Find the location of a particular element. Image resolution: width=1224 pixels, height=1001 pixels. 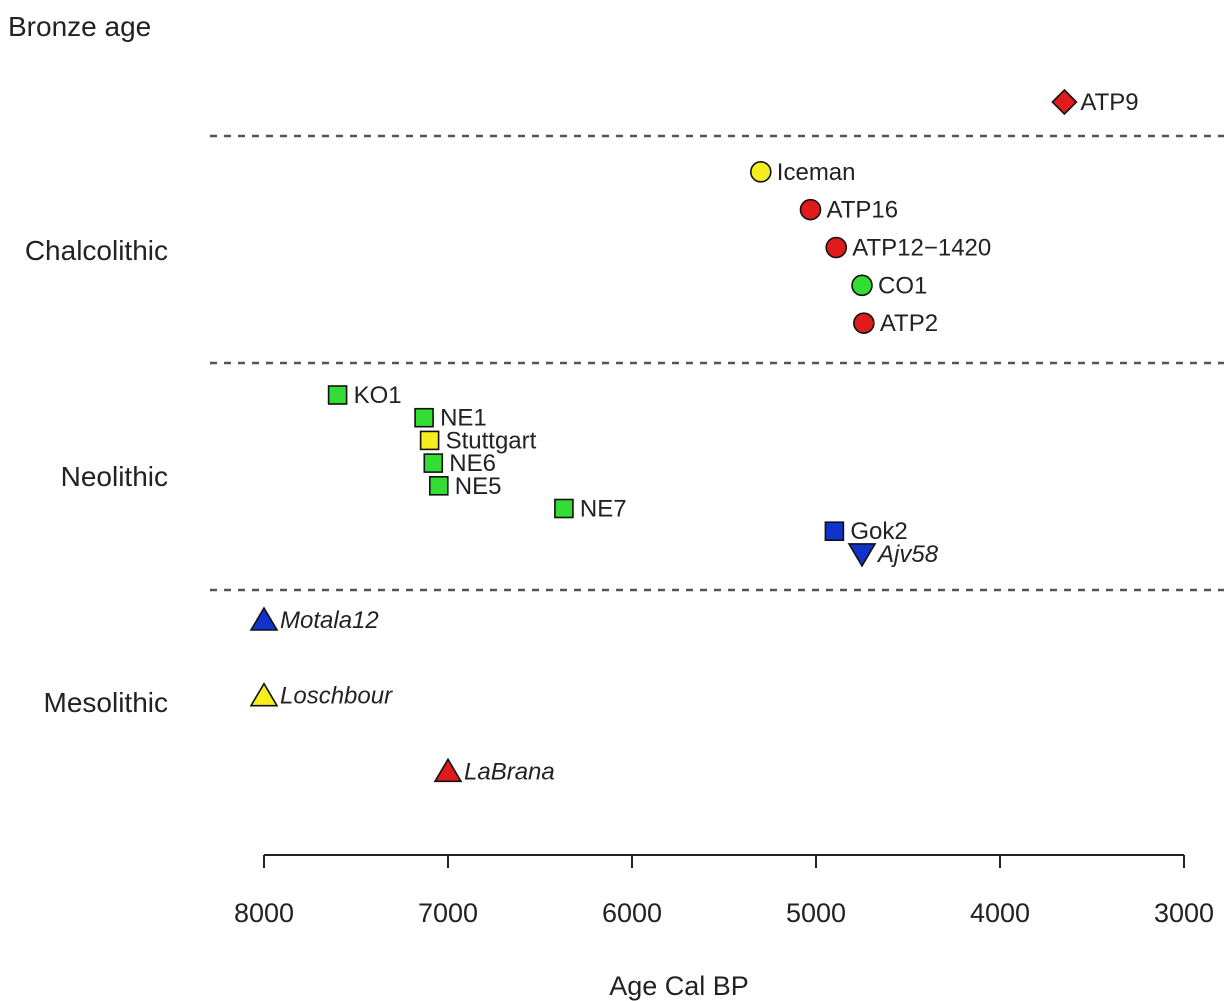

point-atp16 is located at coordinates (810, 209).